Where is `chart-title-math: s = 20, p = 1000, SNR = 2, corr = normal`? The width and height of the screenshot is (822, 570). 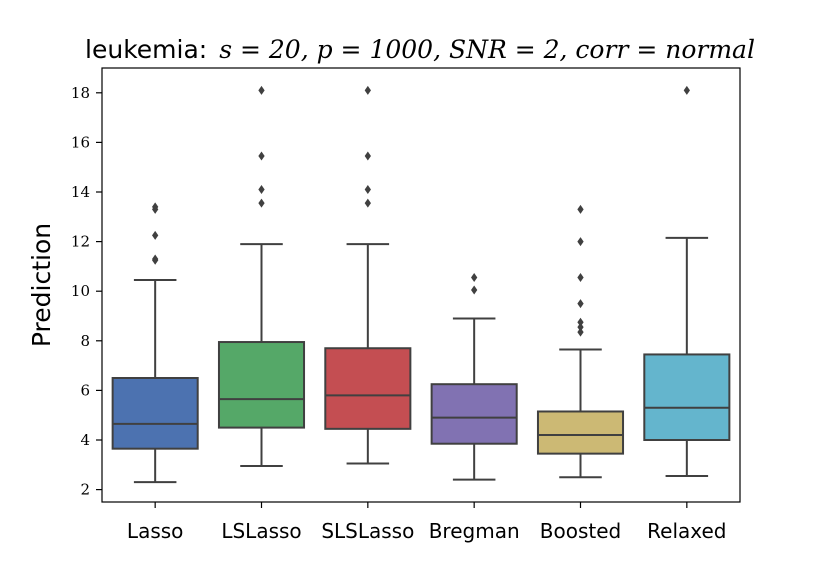 chart-title-math: s = 20, p = 1000, SNR = 2, corr = normal is located at coordinates (487, 49).